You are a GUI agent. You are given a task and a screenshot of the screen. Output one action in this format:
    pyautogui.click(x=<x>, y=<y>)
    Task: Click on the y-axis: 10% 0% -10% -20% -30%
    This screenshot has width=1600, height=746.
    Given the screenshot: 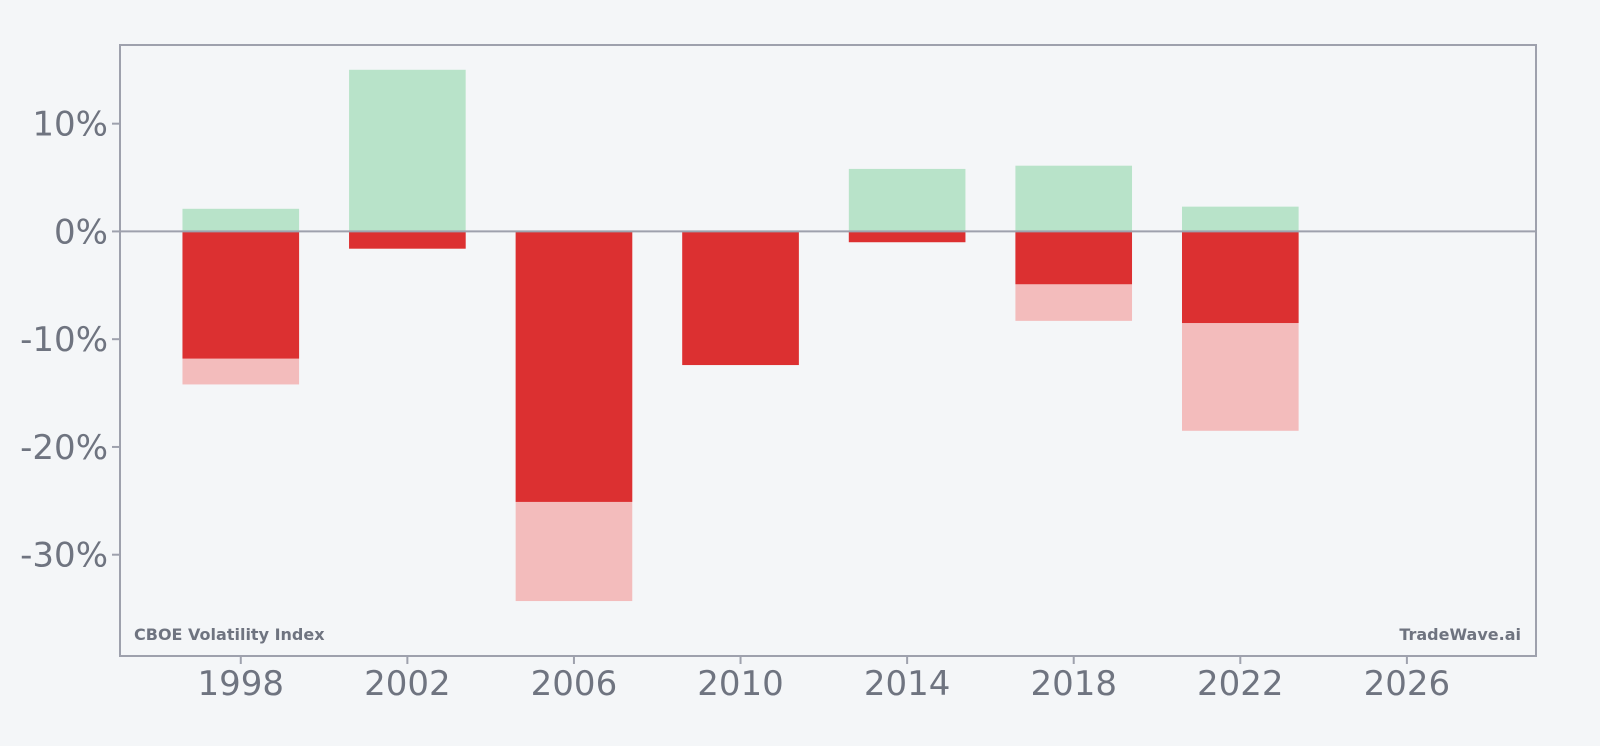 What is the action you would take?
    pyautogui.click(x=70, y=340)
    